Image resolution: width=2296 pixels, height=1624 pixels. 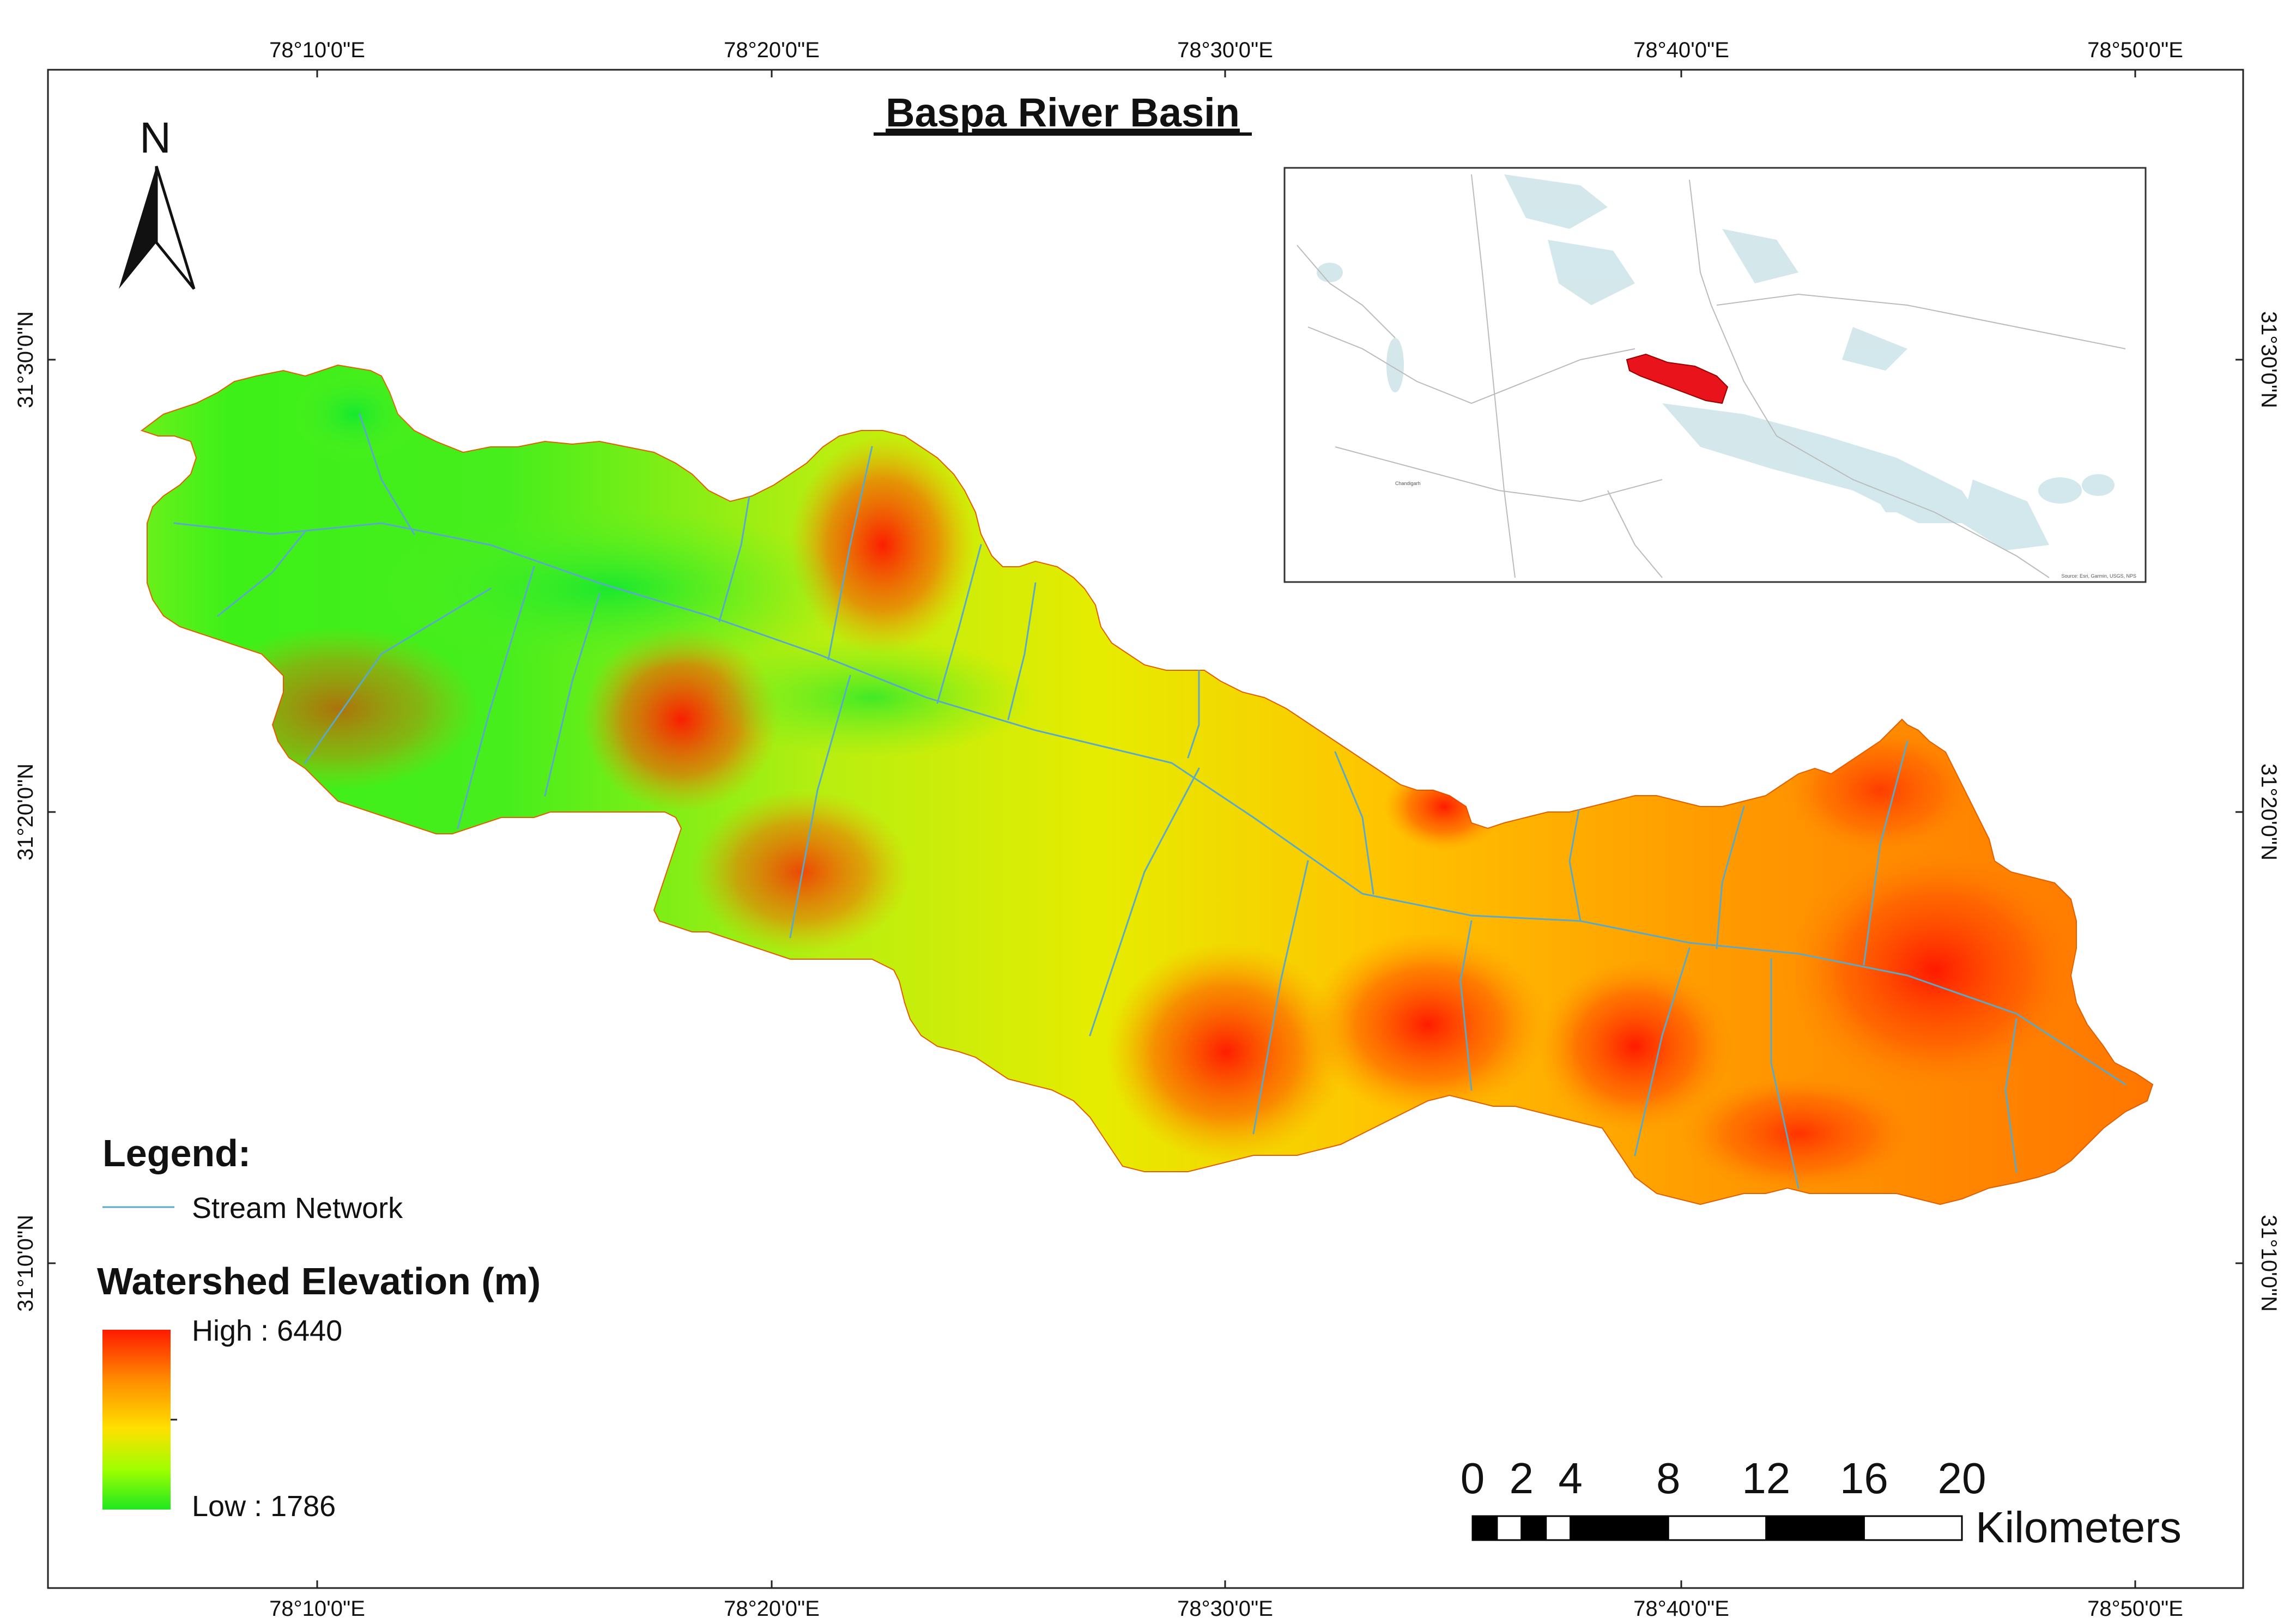 What do you see at coordinates (26, 1263) in the screenshot?
I see `latitude-label-left: 31°10'0"N` at bounding box center [26, 1263].